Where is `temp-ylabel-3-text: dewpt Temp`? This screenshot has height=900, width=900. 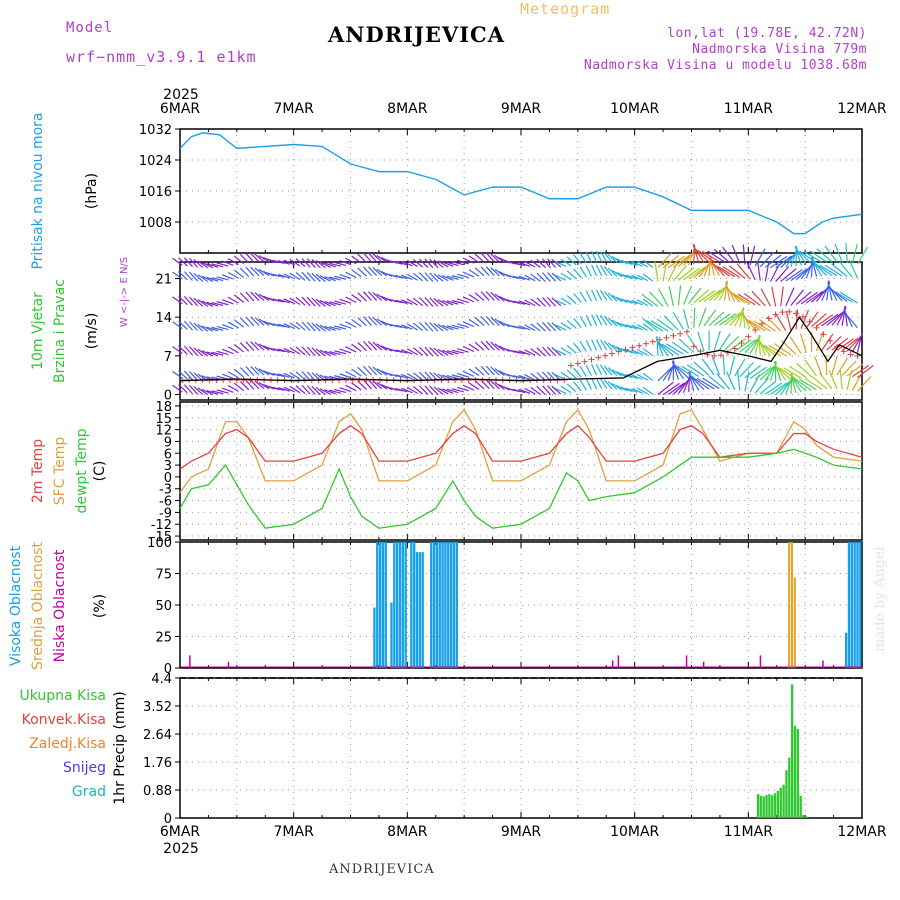
temp-ylabel-3-text: dewpt Temp is located at coordinates (82, 470).